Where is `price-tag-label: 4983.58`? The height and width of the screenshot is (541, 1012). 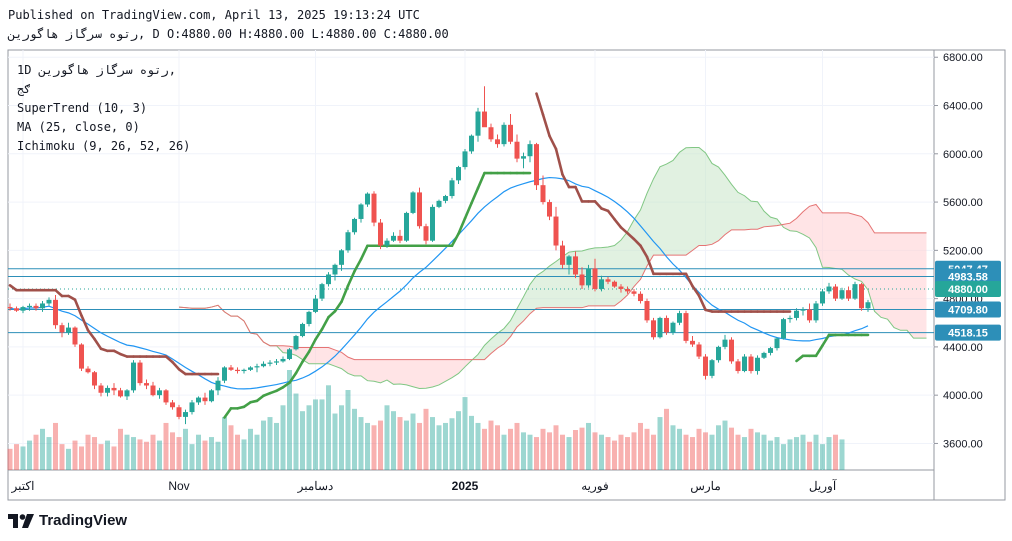 price-tag-label: 4983.58 is located at coordinates (968, 277).